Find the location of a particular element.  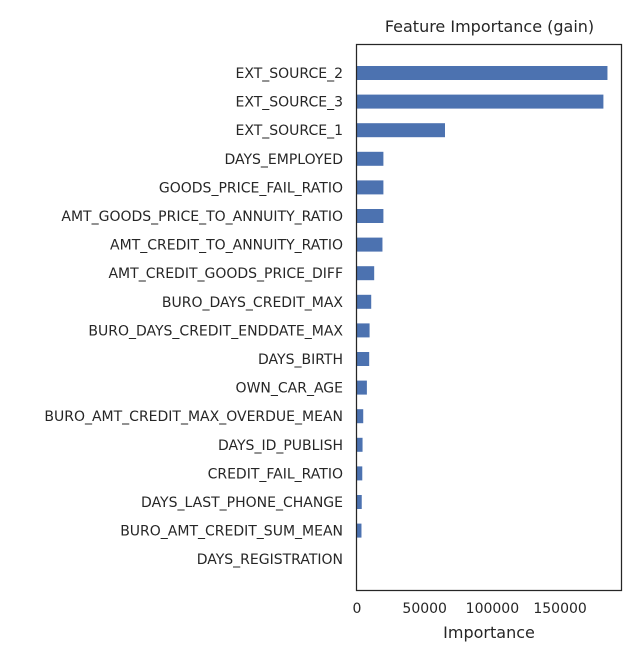

bar-days-last-phone-change is located at coordinates (359, 502).